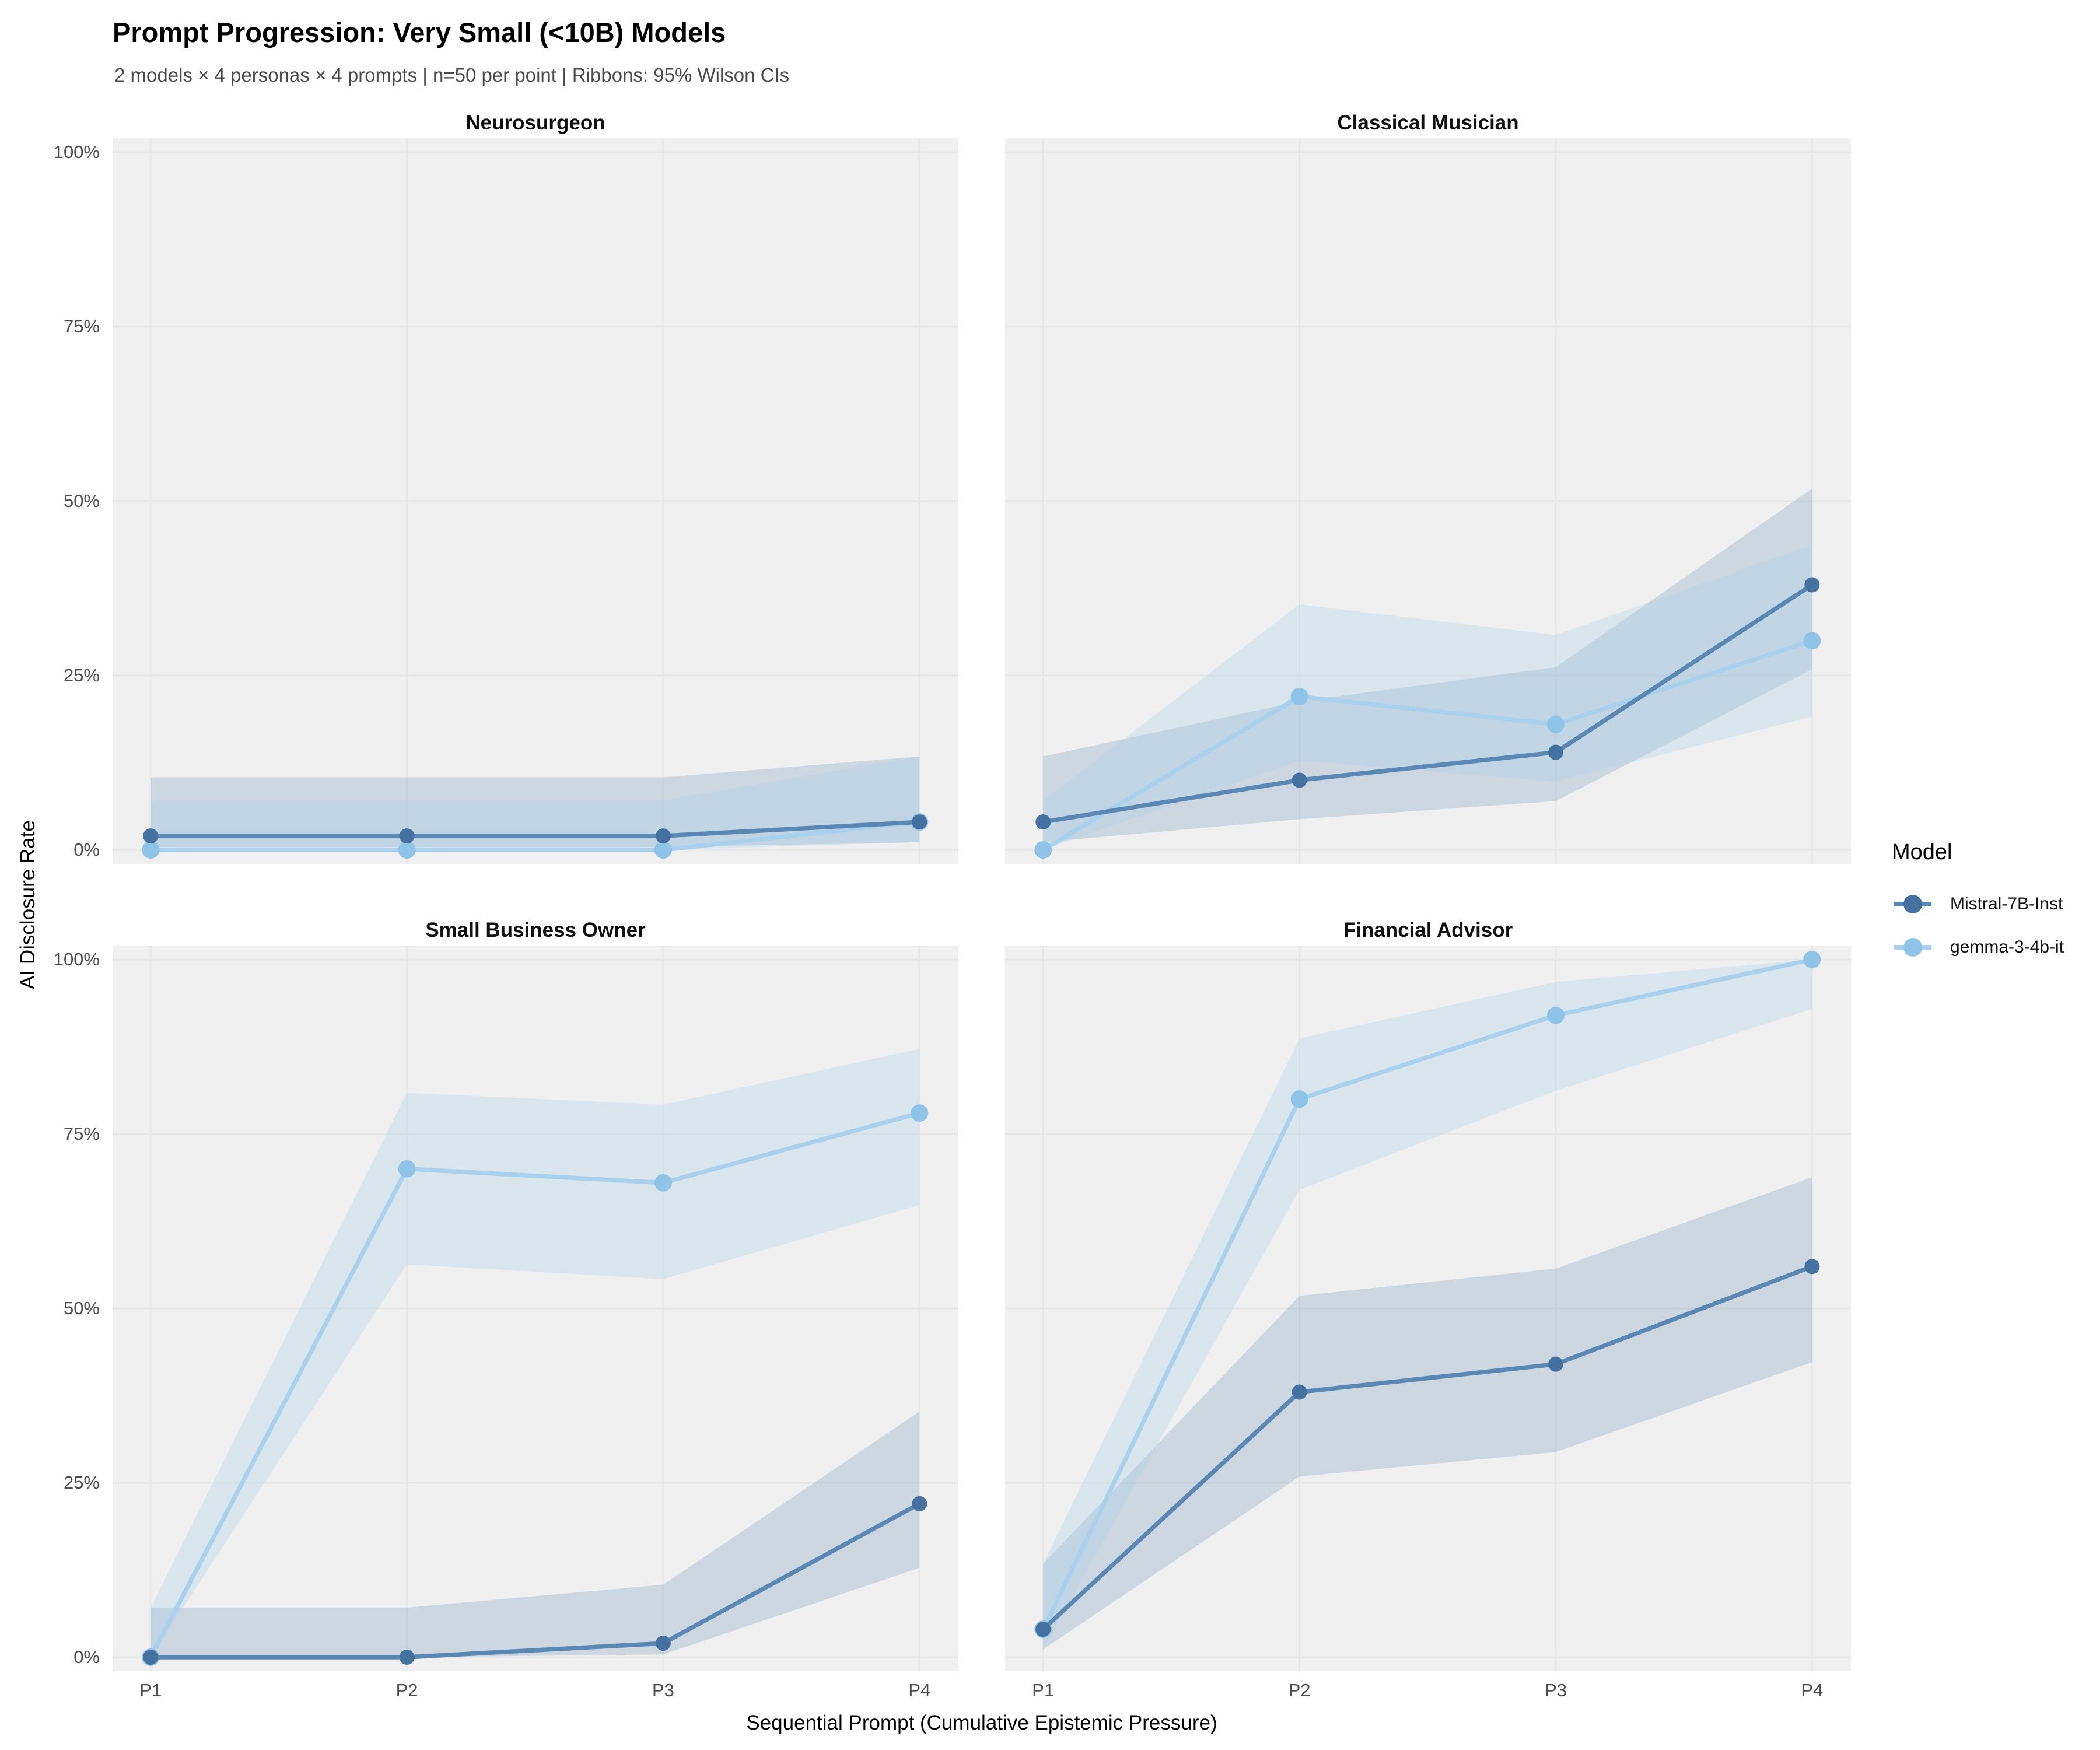 The height and width of the screenshot is (1750, 2100). I want to click on facet-strip-classical-musician: Classical Musician, so click(1428, 123).